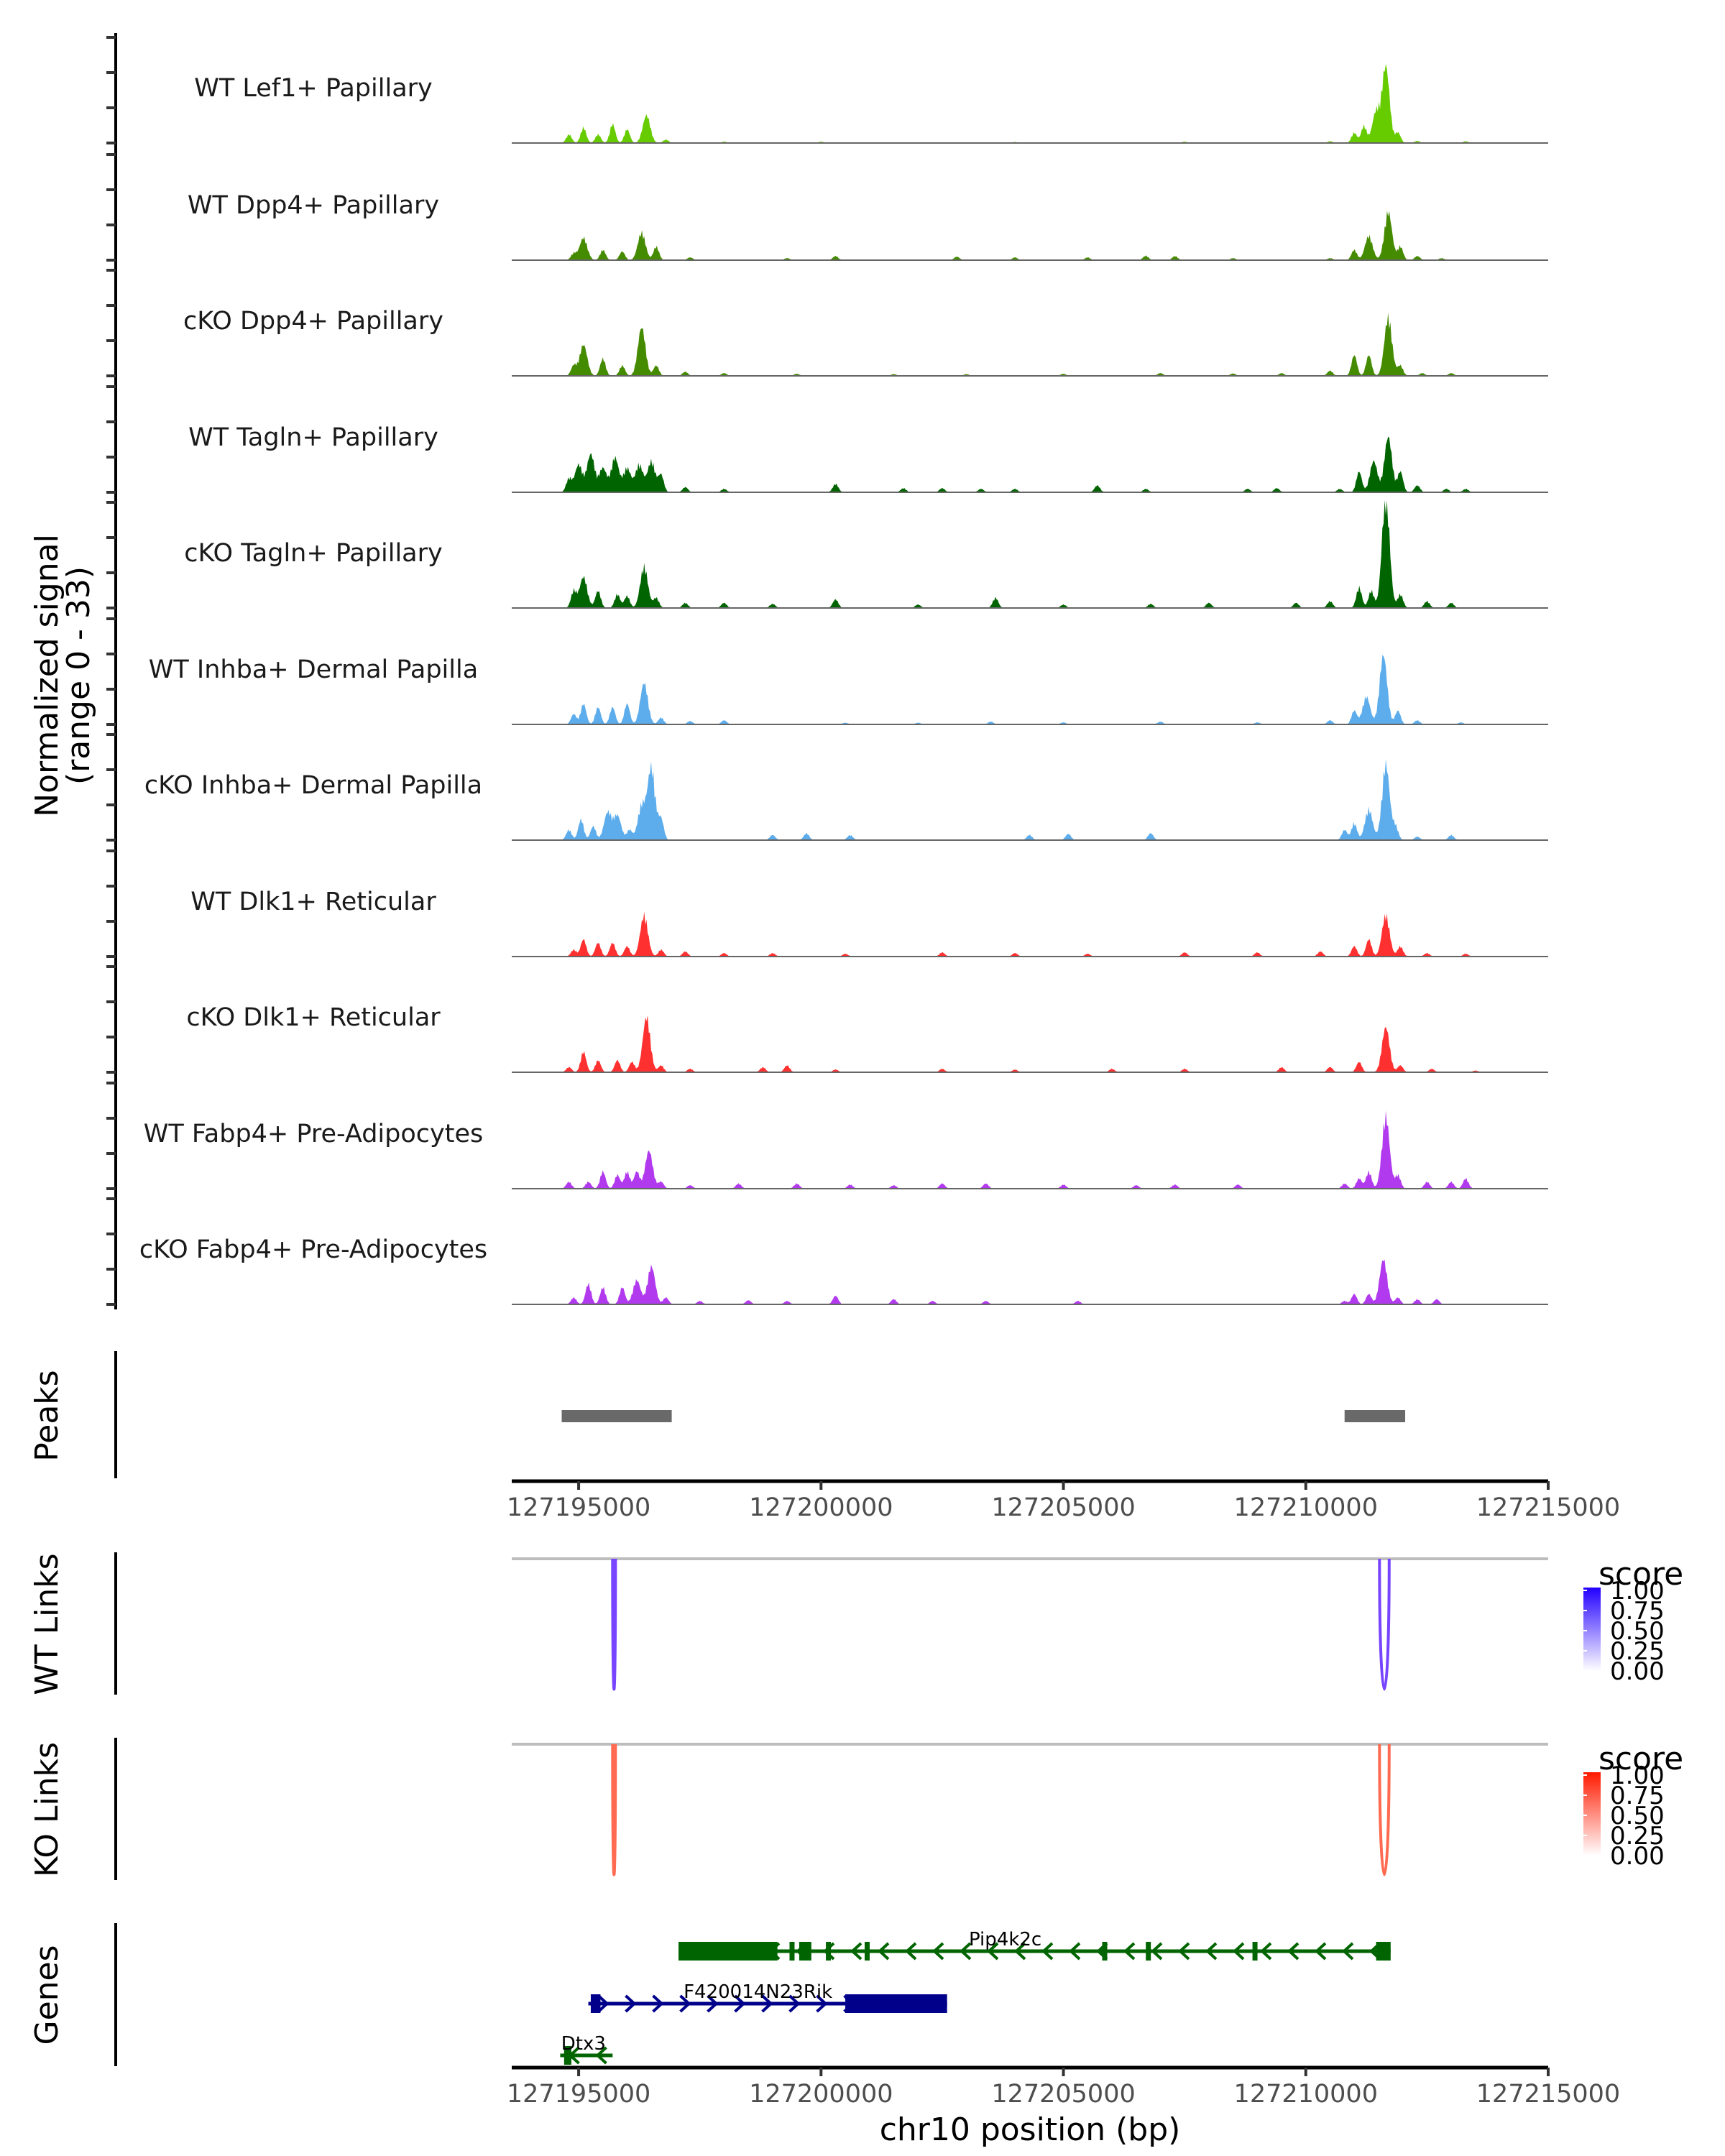  What do you see at coordinates (583, 2044) in the screenshot?
I see `gene-name-label: Dtx3` at bounding box center [583, 2044].